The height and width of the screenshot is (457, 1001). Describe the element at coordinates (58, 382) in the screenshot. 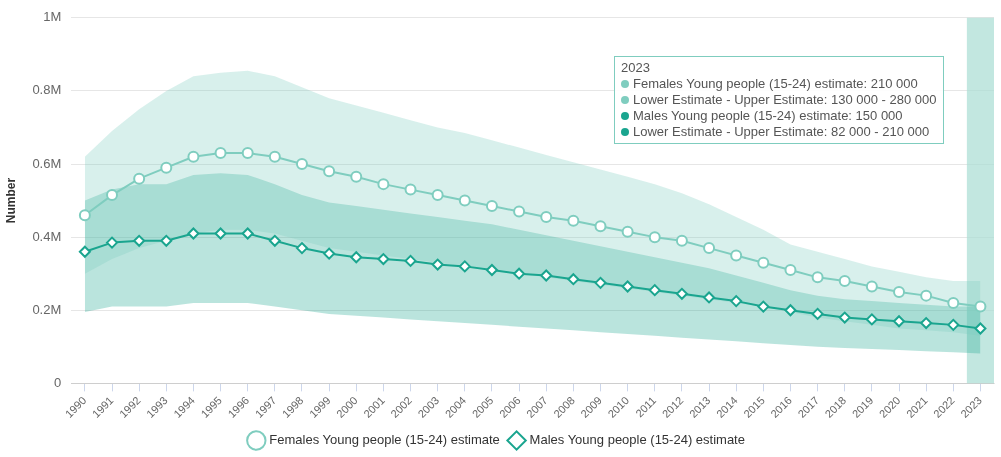

I see `y-tick-label: 0` at that location.